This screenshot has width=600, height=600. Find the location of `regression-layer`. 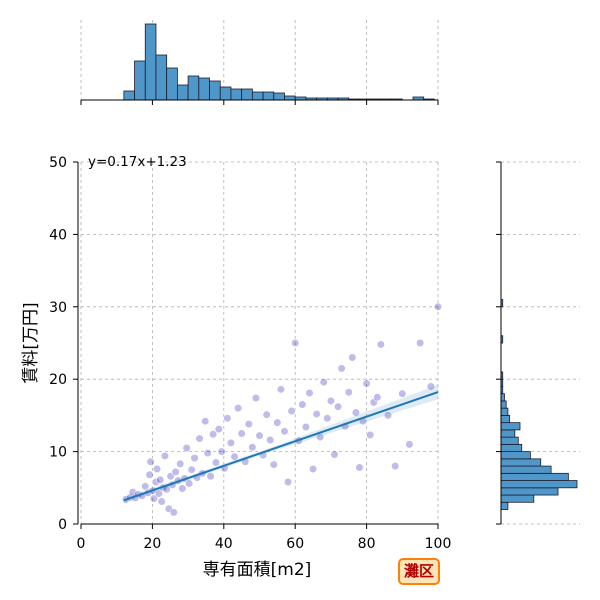

regression-layer is located at coordinates (281, 444).